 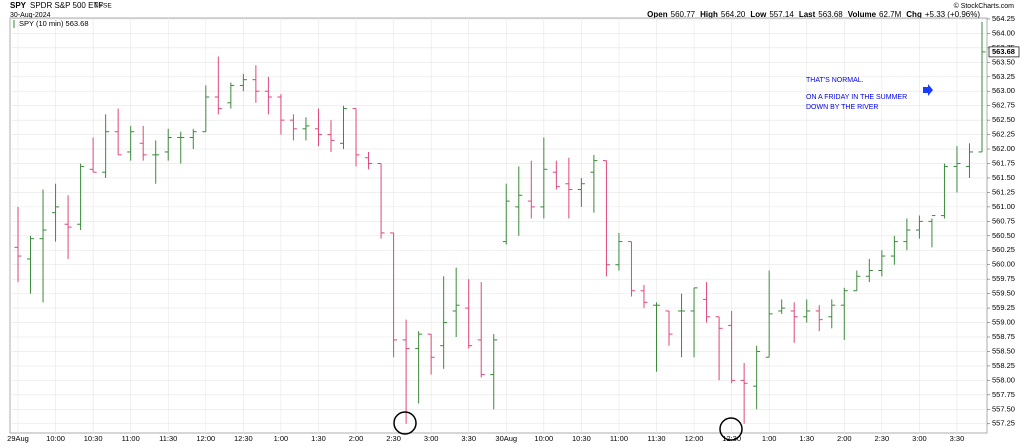 I want to click on y-tick-label: 561.50, so click(x=1003, y=177).